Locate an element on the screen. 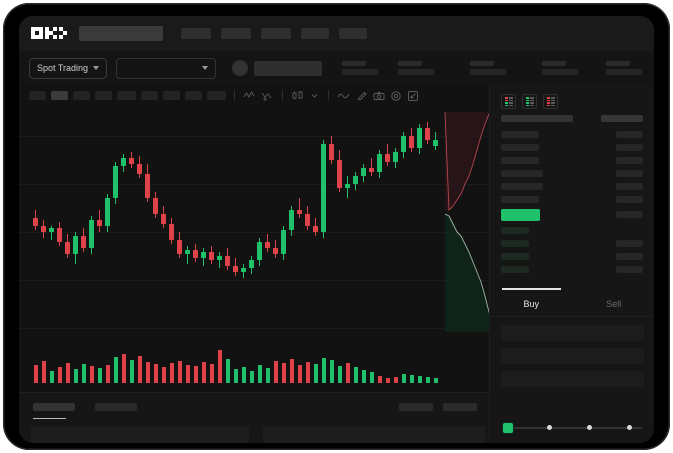  total-field is located at coordinates (572, 379).